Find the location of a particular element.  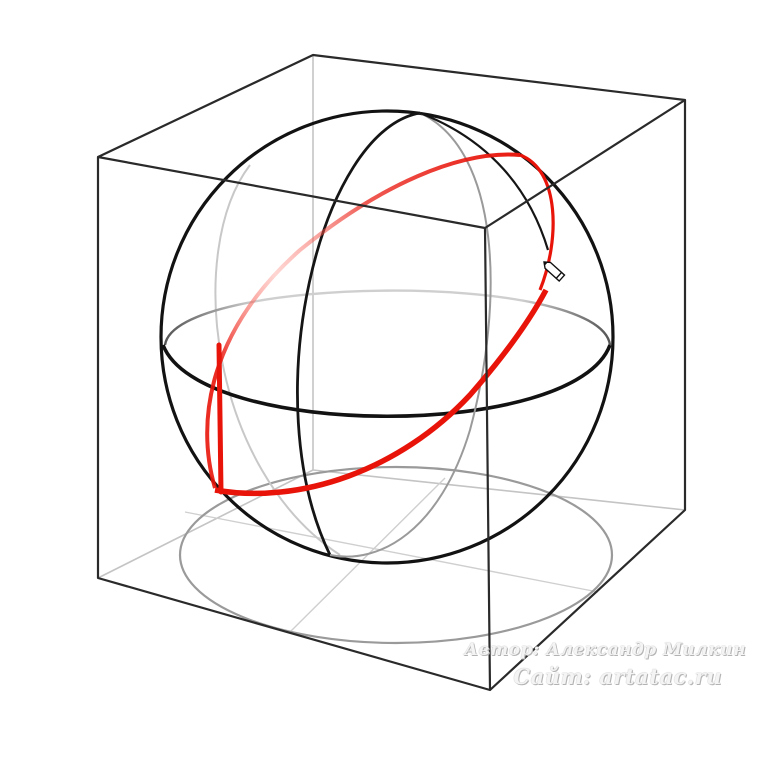

pencil-cursor-icon is located at coordinates (554, 272).